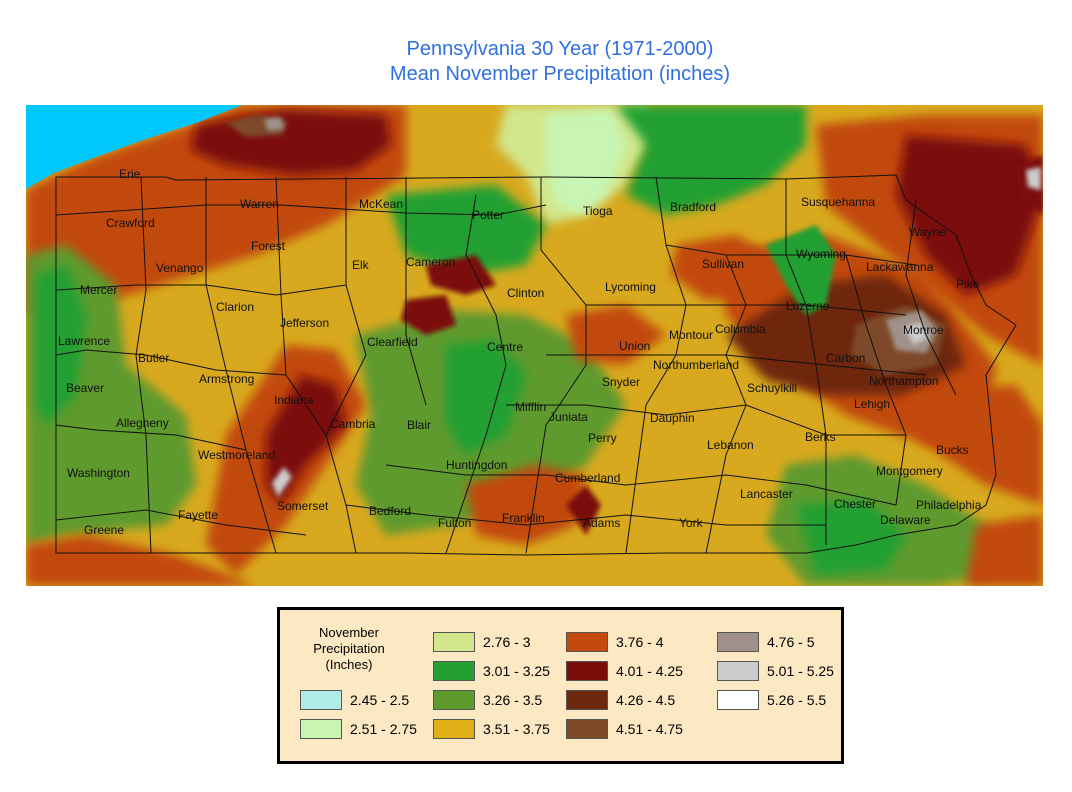 This screenshot has width=1072, height=792. I want to click on legend-title: November Precipitation (Inches), so click(349, 648).